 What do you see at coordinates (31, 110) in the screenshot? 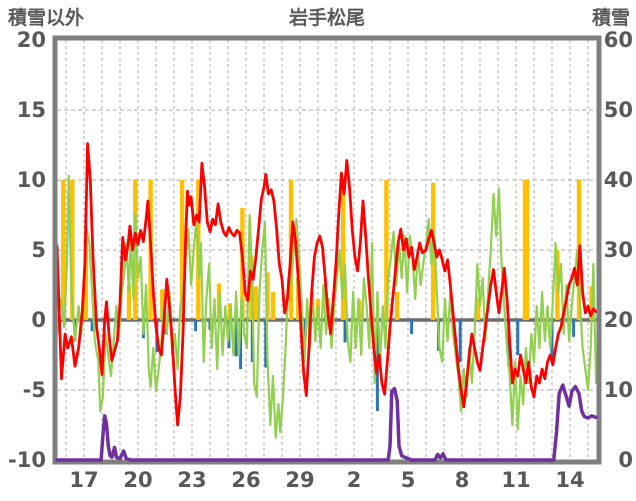
I see `left-axis-tick: 15` at bounding box center [31, 110].